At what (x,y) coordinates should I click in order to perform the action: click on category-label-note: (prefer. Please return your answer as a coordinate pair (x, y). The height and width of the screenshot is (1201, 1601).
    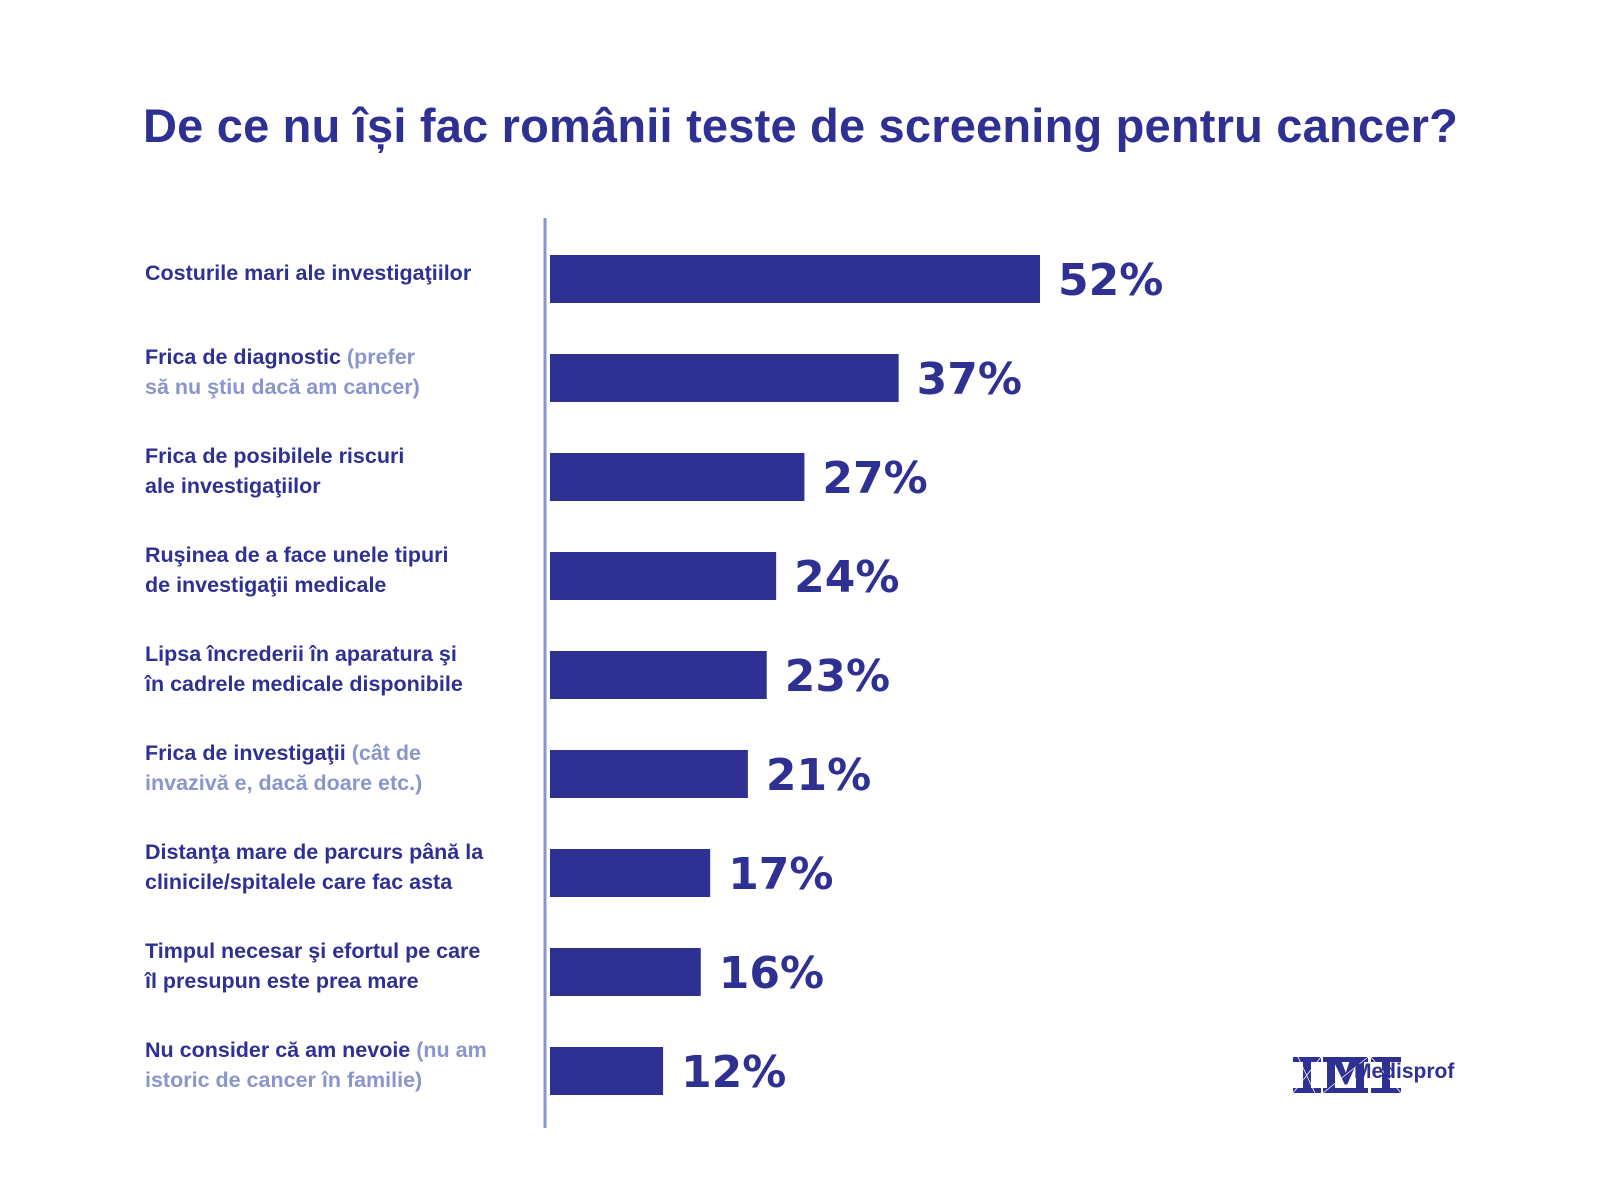
    Looking at the image, I should click on (378, 357).